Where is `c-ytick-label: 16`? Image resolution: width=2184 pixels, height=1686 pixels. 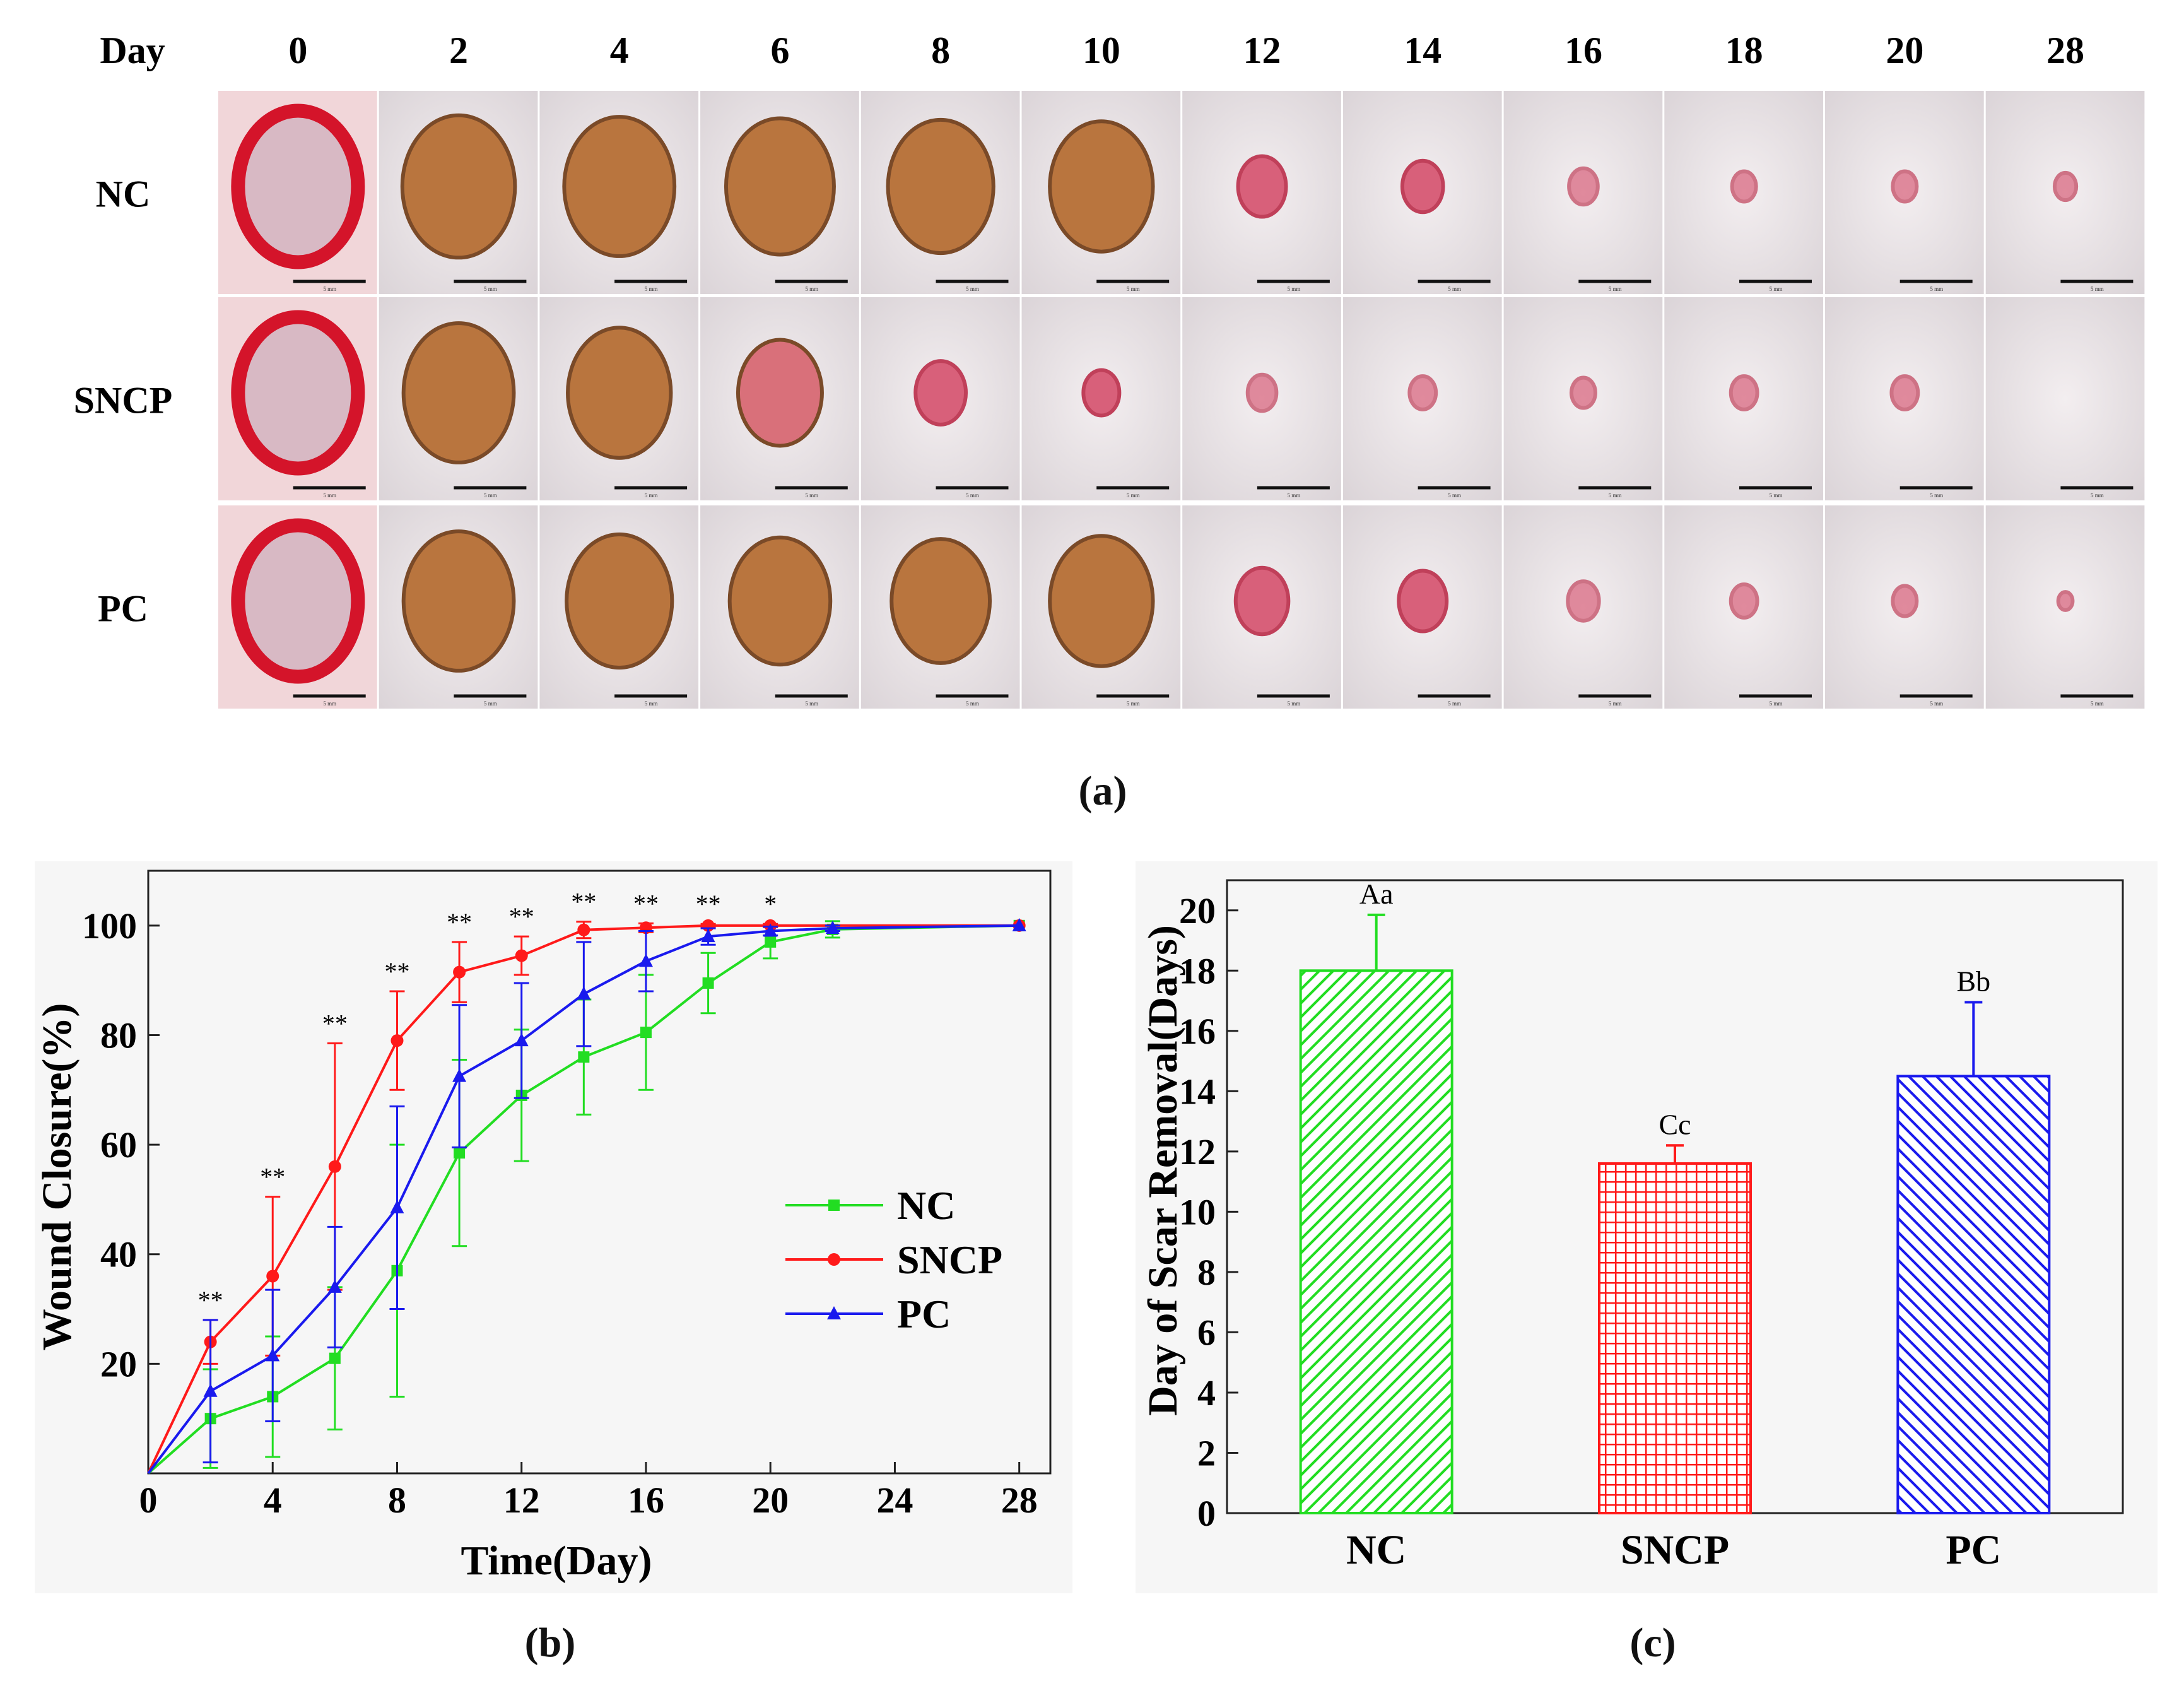
c-ytick-label: 16 is located at coordinates (1197, 1032).